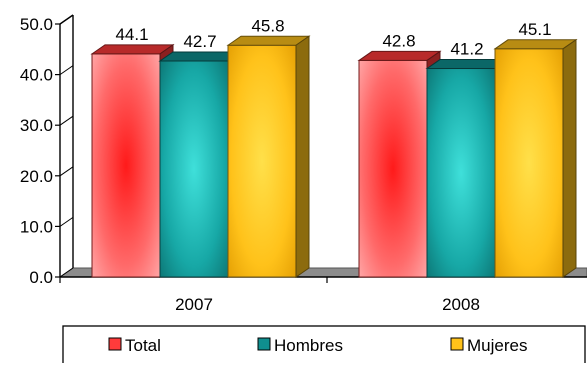  I want to click on y-tick-label: 50.0, so click(36, 24).